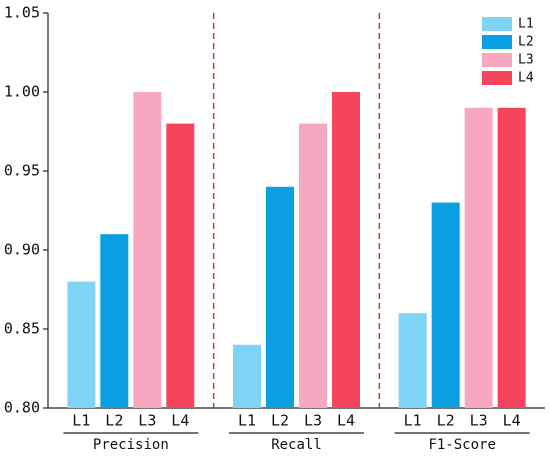  I want to click on legend-label: L4, so click(526, 78).